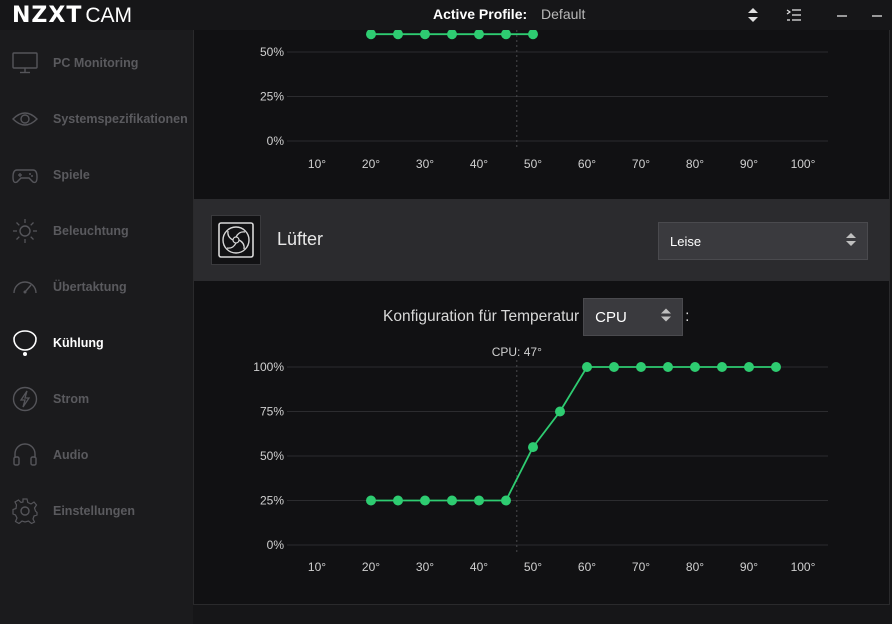 The image size is (892, 624). What do you see at coordinates (481, 316) in the screenshot?
I see `config-label: Konfiguration für Temperatur` at bounding box center [481, 316].